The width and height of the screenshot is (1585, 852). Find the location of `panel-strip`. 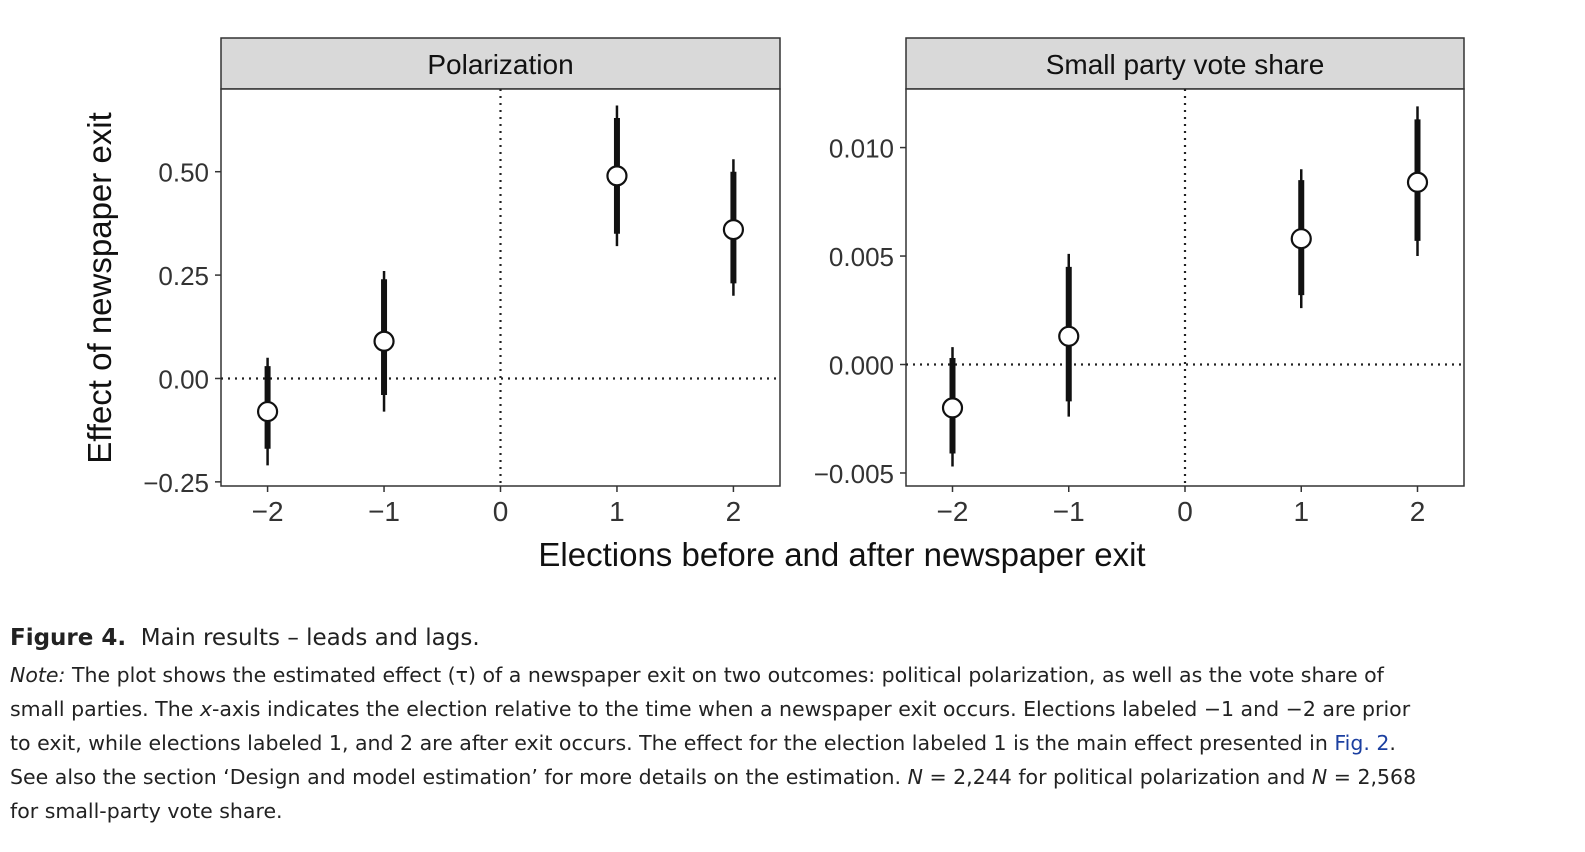

panel-strip is located at coordinates (500, 63).